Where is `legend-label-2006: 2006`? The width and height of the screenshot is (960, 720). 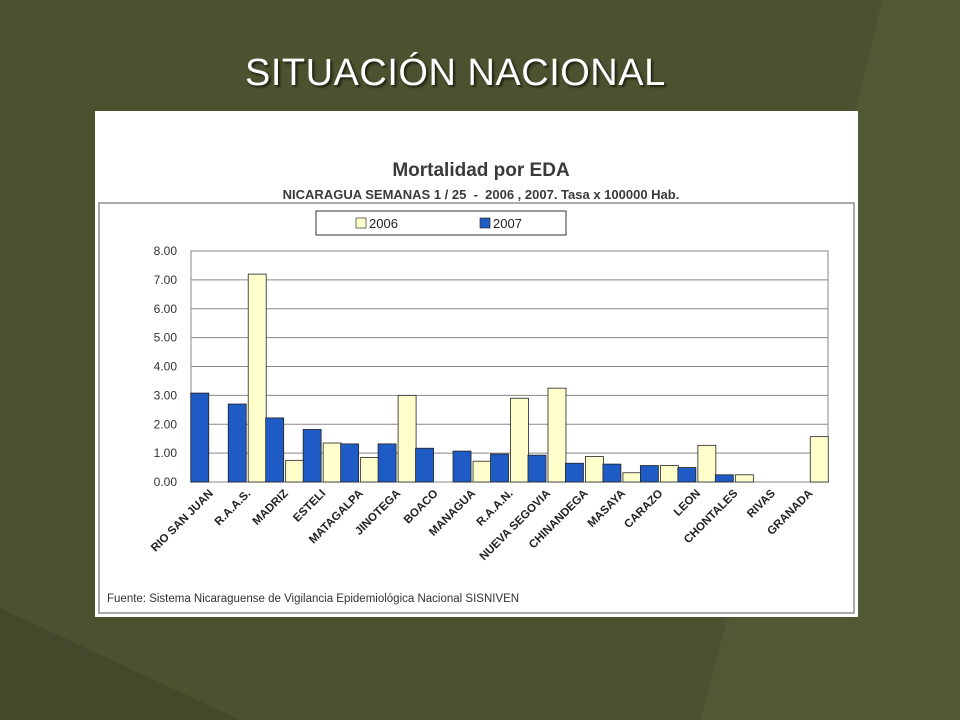 legend-label-2006: 2006 is located at coordinates (383, 223).